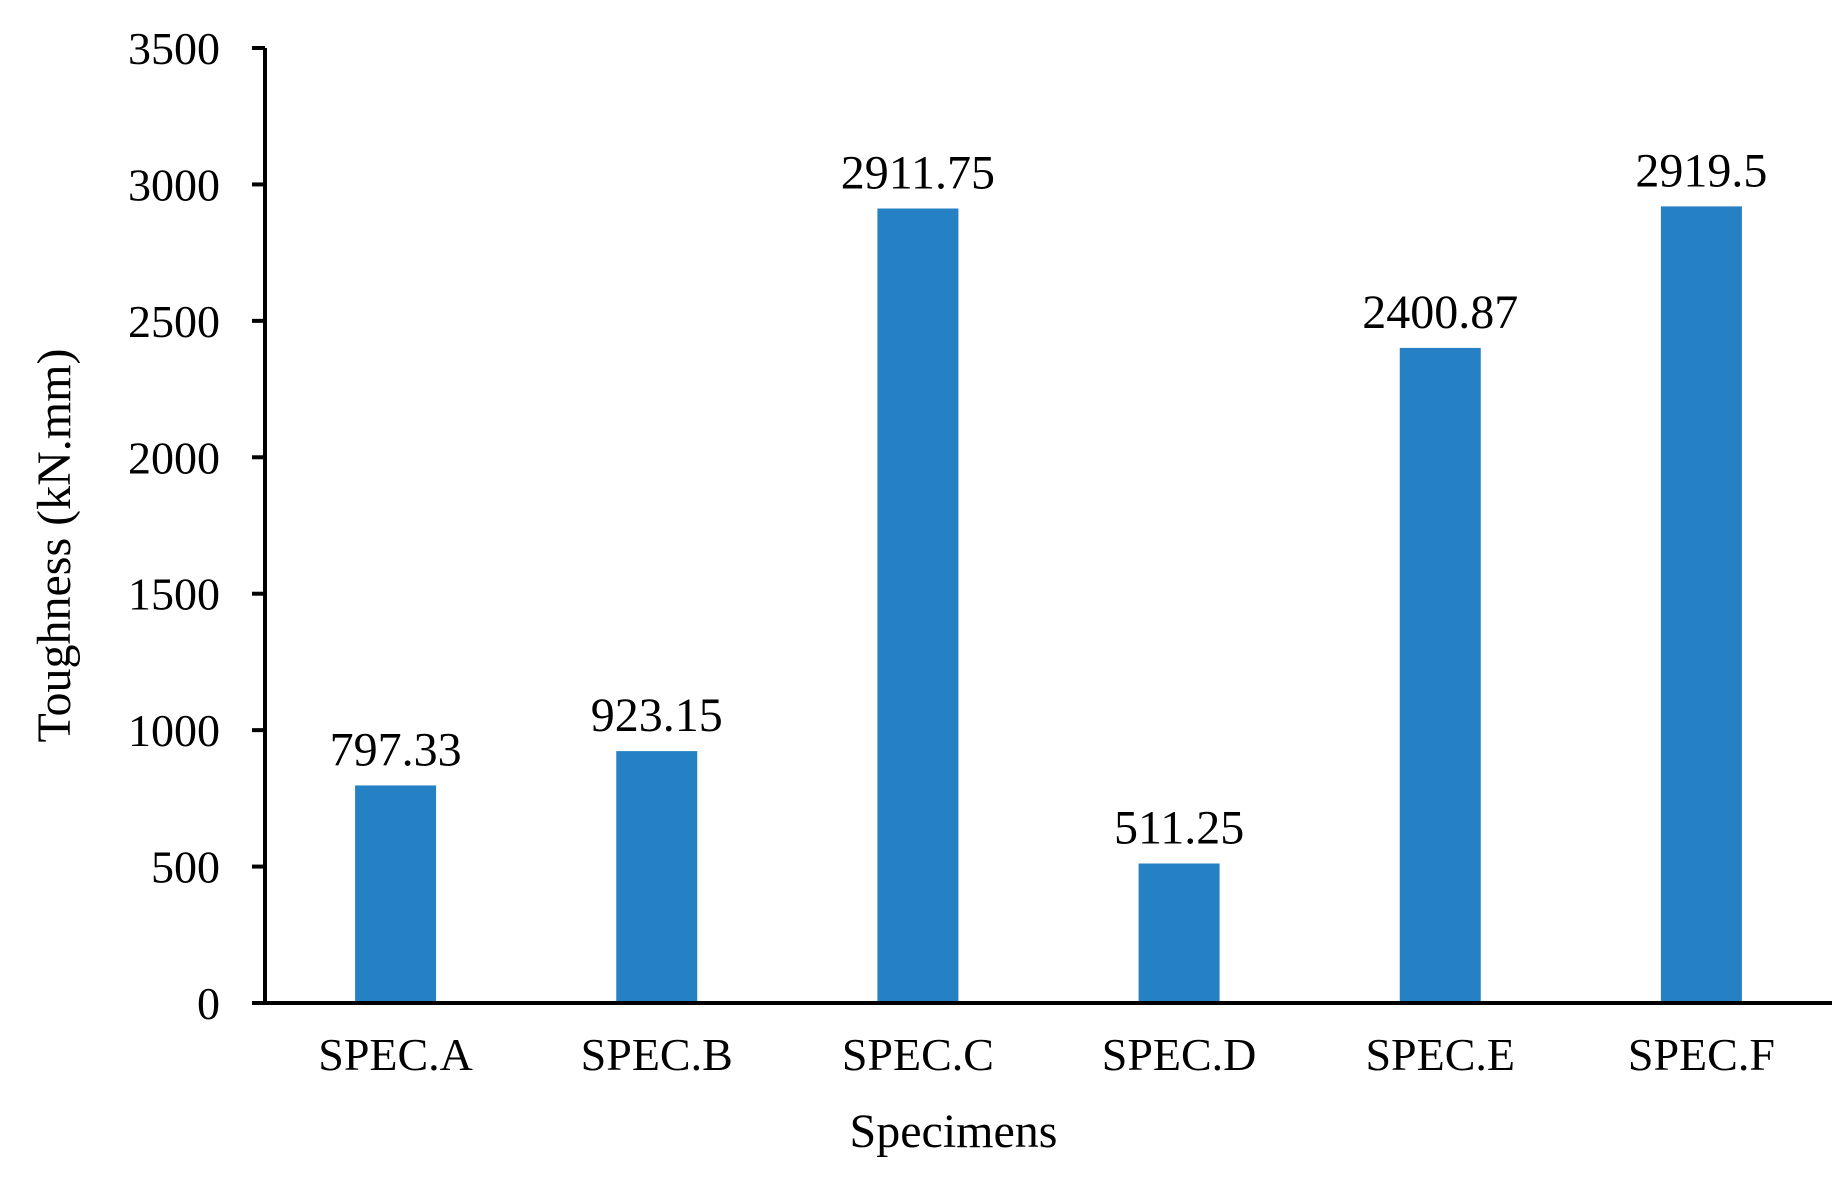  I want to click on bar-spec-a, so click(396, 894).